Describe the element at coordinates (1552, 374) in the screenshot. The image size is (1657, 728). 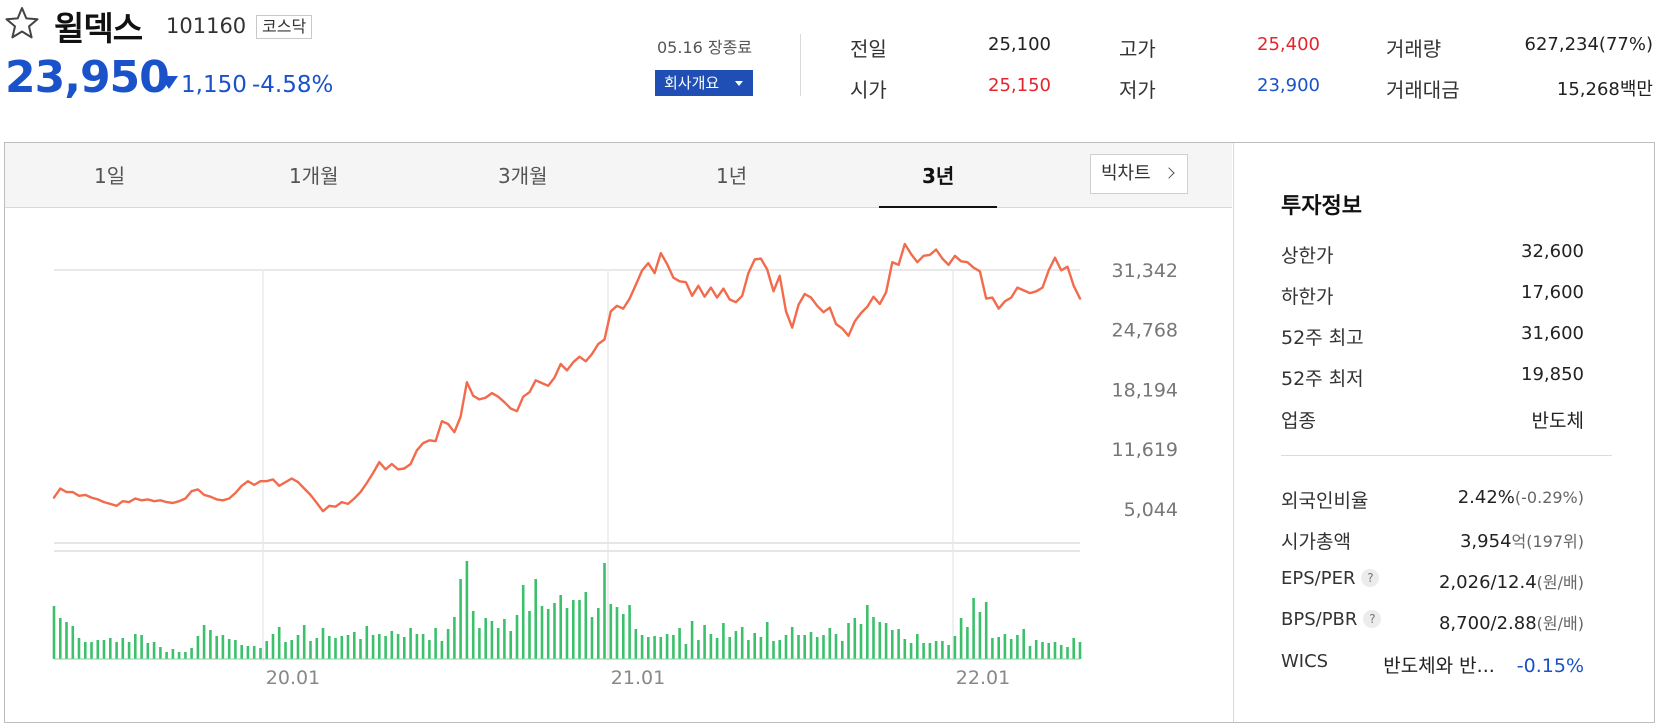
I see `low52-value: 19,850` at that location.